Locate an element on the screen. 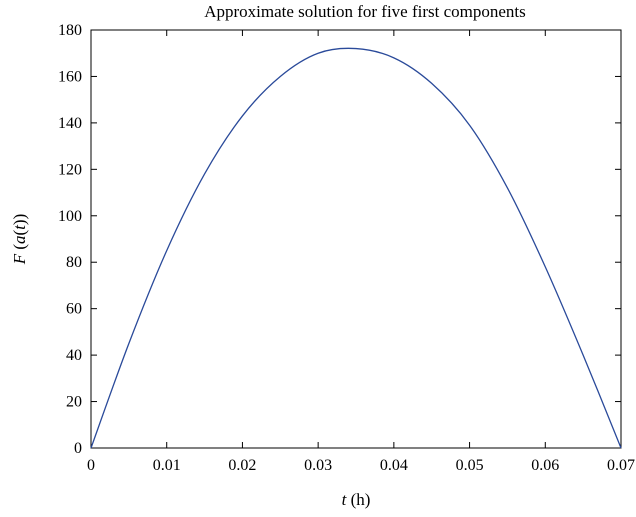 Image resolution: width=636 pixels, height=517 pixels. y-tick-label: 0 is located at coordinates (78, 448).